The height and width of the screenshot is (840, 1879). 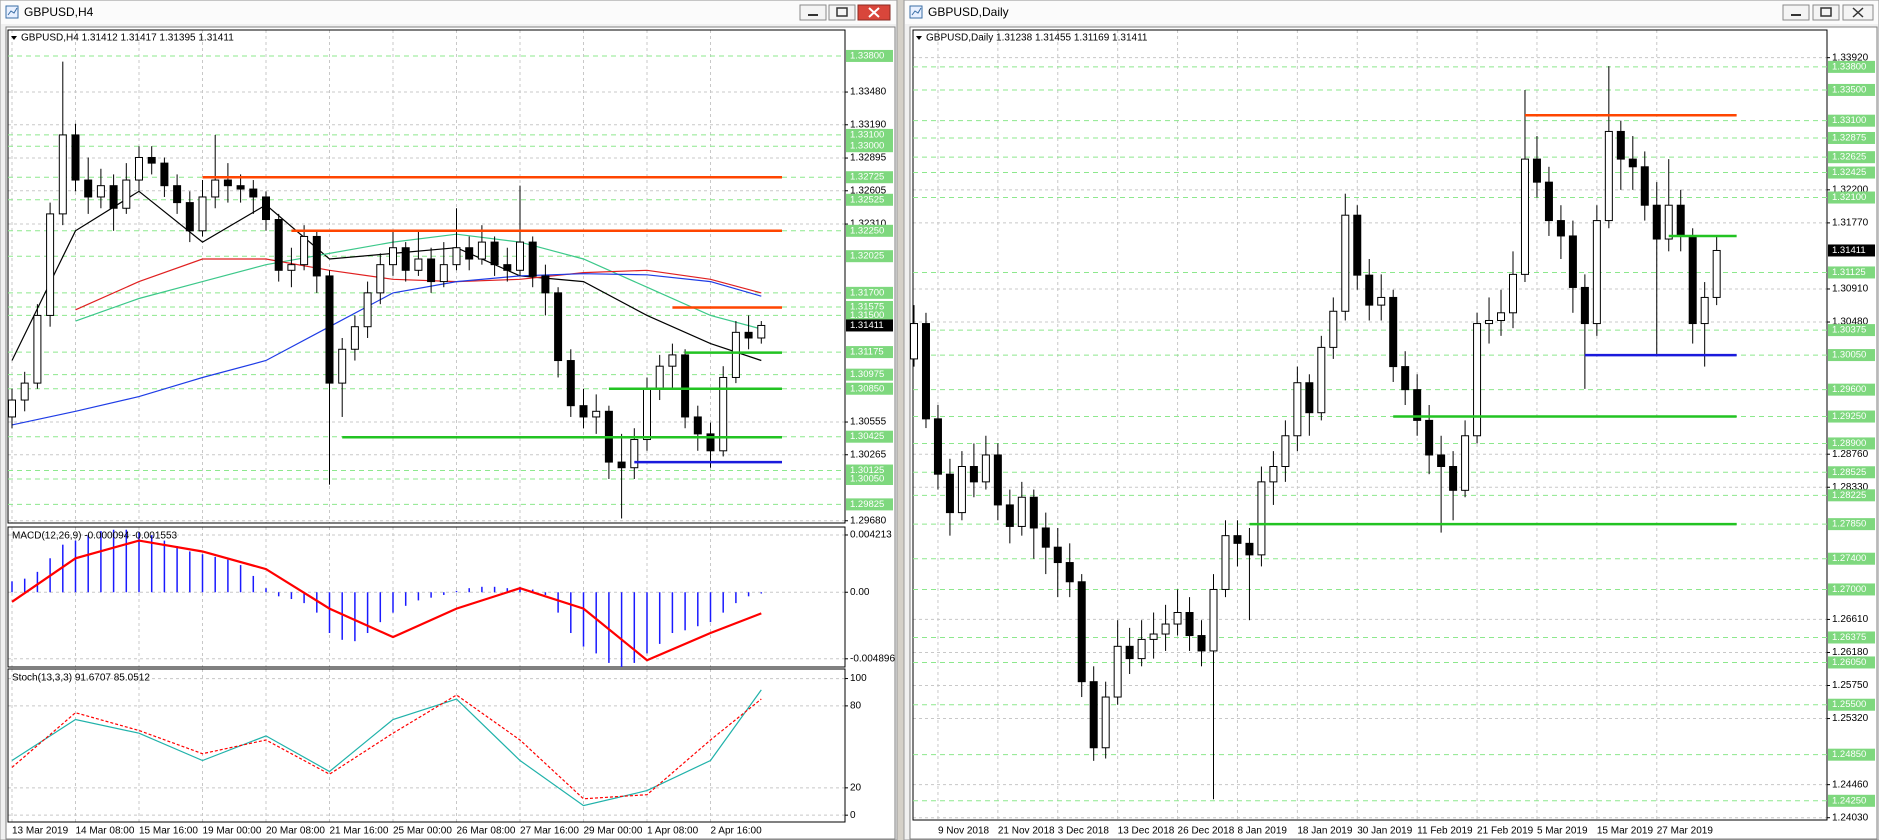 What do you see at coordinates (1625, 831) in the screenshot?
I see `date-label: 15 Mar 2019` at bounding box center [1625, 831].